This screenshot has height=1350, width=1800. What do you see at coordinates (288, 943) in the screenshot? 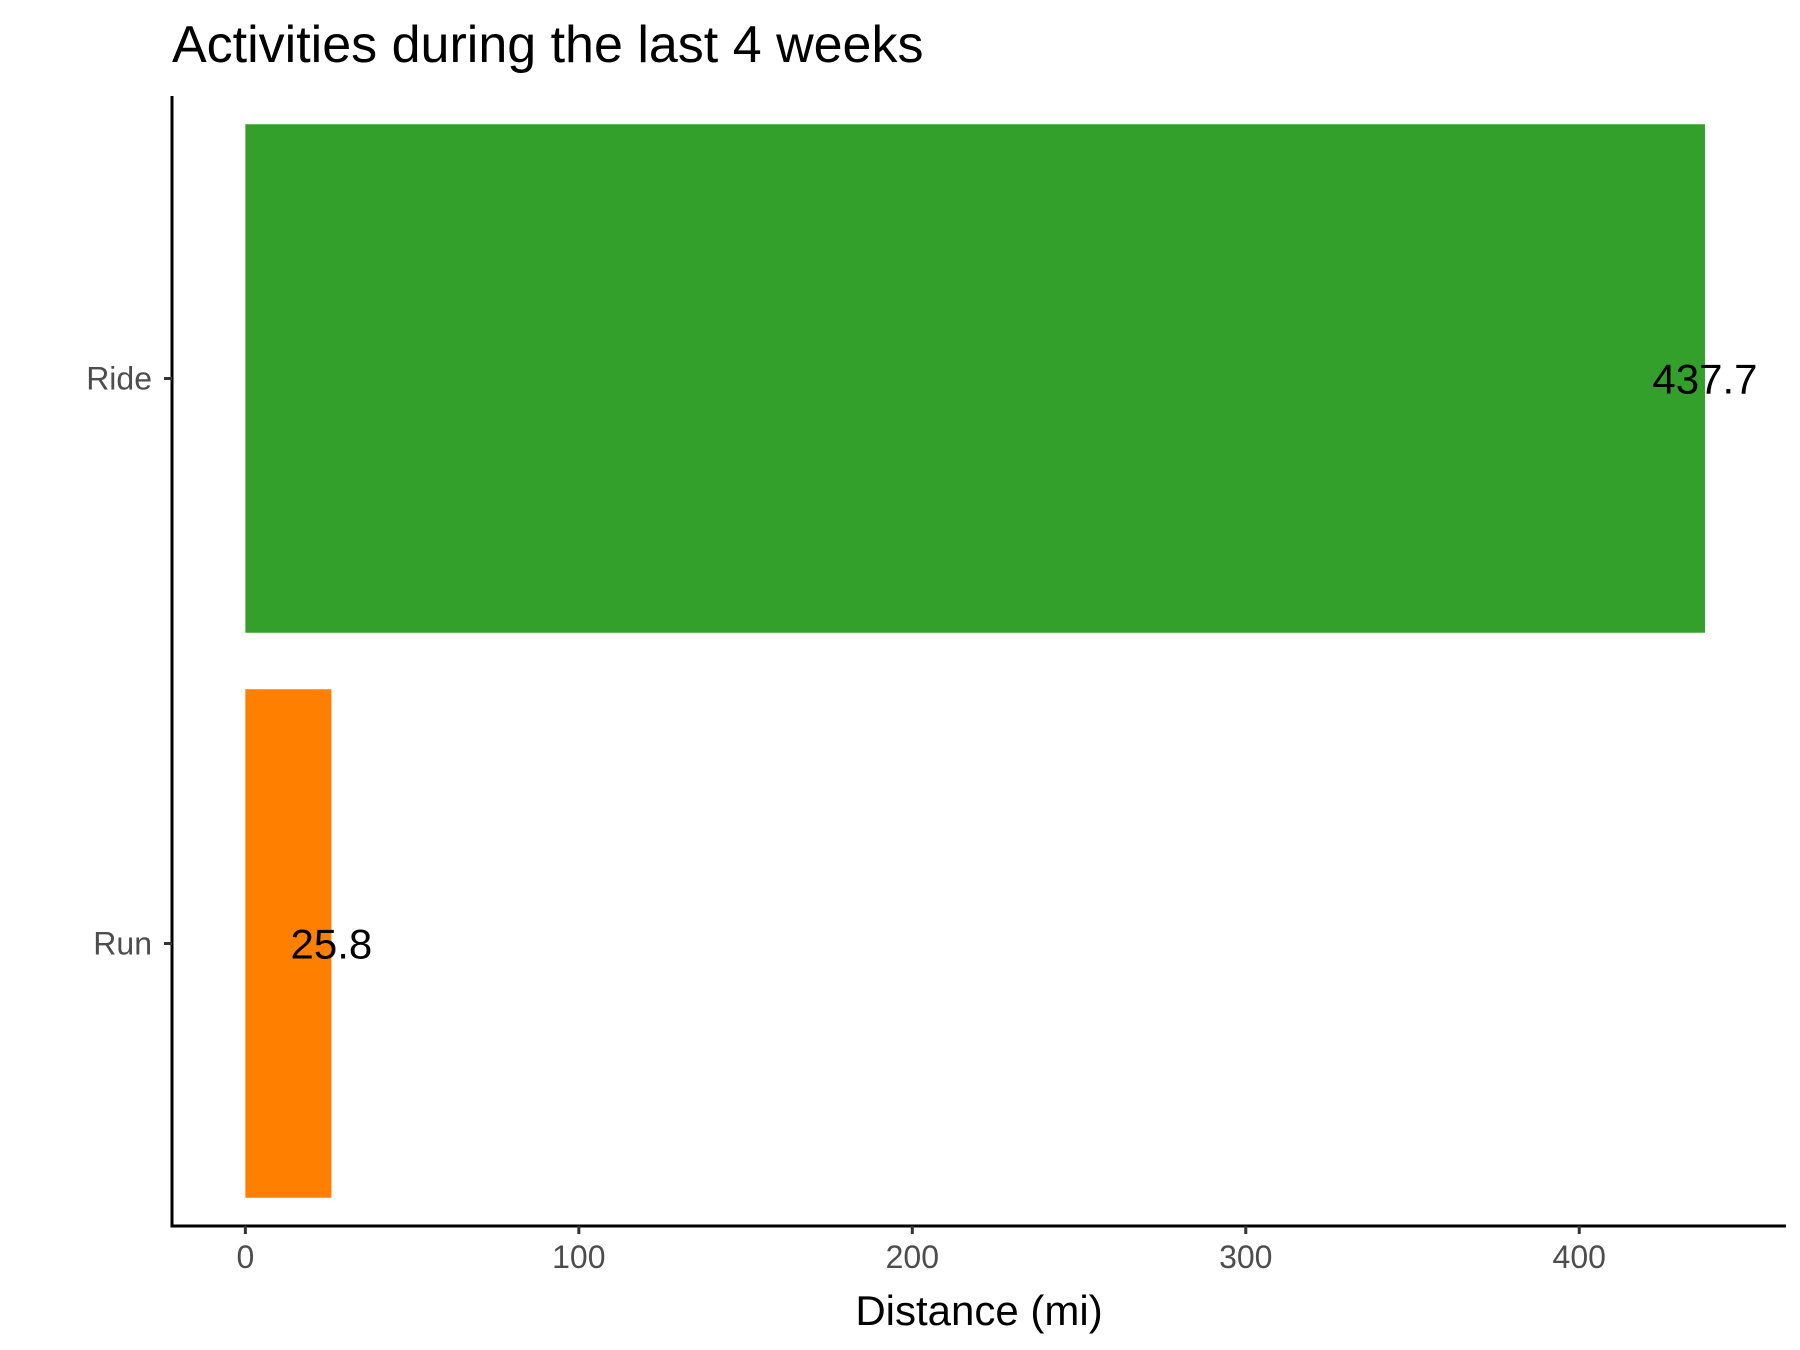
I see `bar-run` at bounding box center [288, 943].